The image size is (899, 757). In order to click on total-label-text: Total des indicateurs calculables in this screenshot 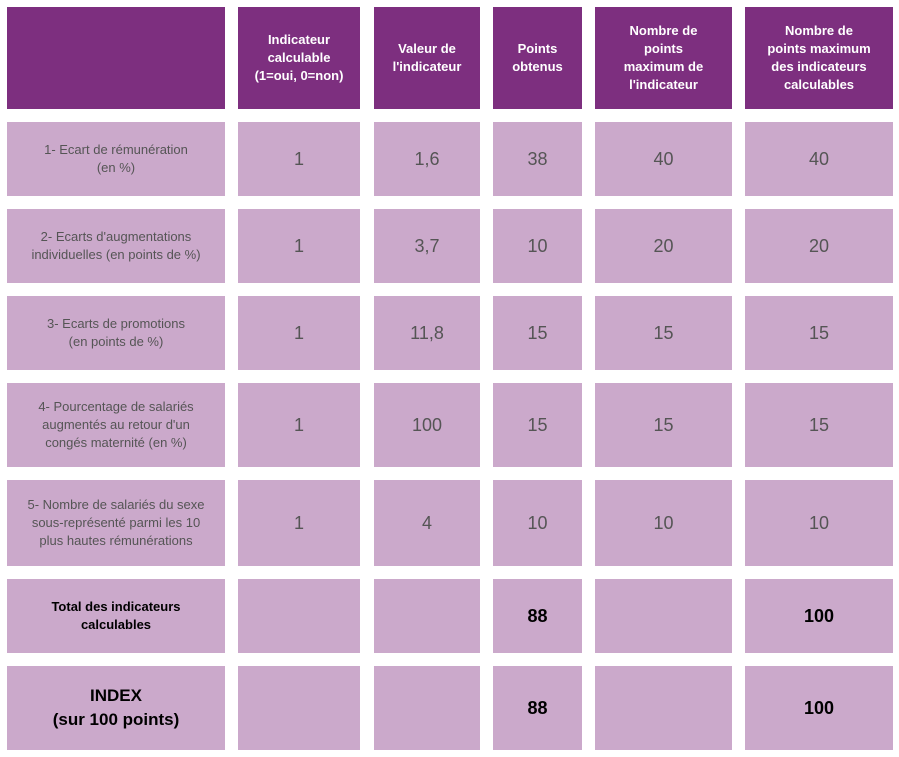, I will do `click(116, 615)`.